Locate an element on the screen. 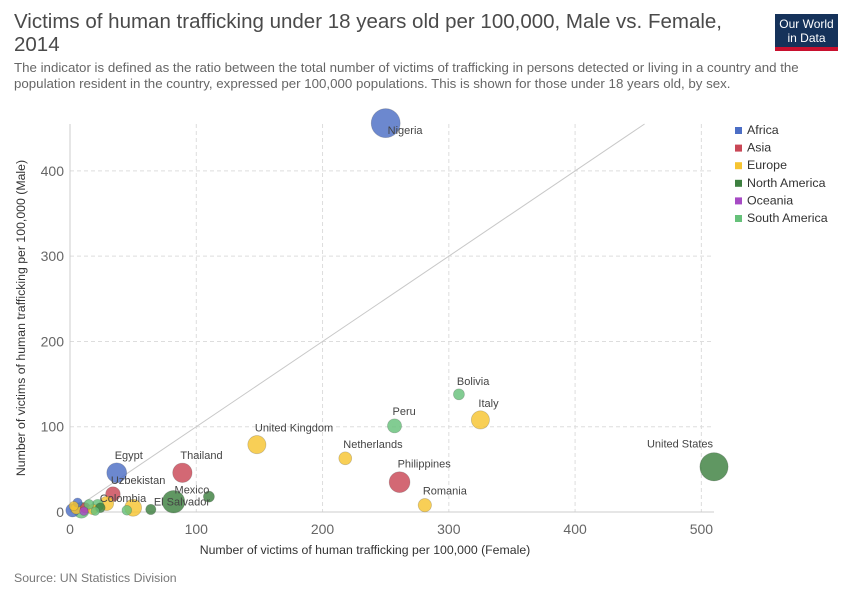  point-label: Romania is located at coordinates (445, 491).